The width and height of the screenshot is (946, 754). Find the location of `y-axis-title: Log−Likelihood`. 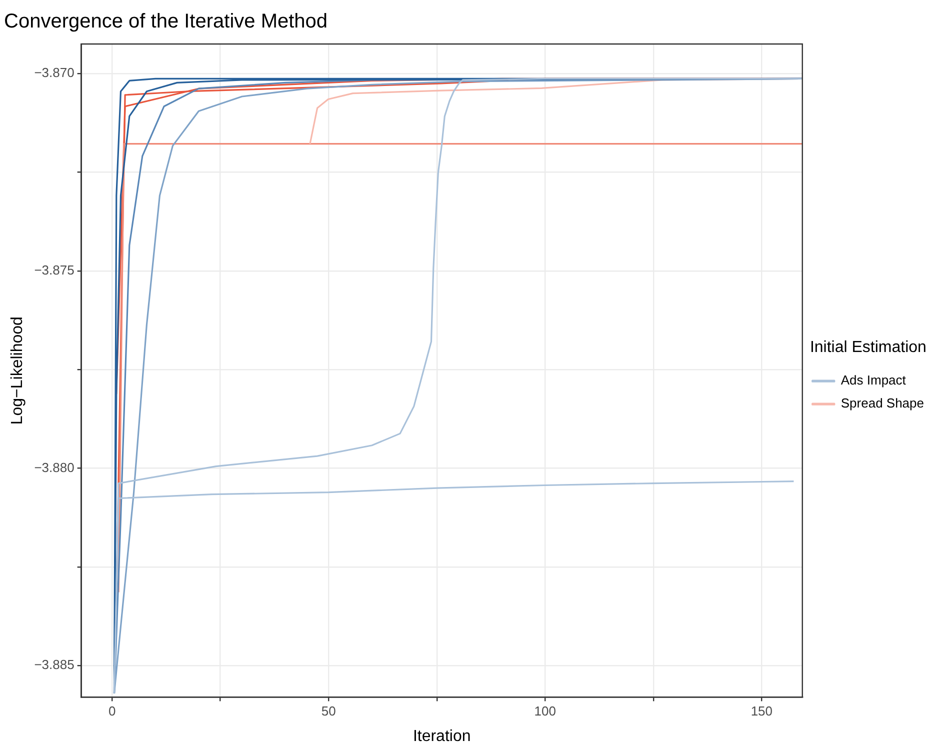

y-axis-title: Log−Likelihood is located at coordinates (17, 370).